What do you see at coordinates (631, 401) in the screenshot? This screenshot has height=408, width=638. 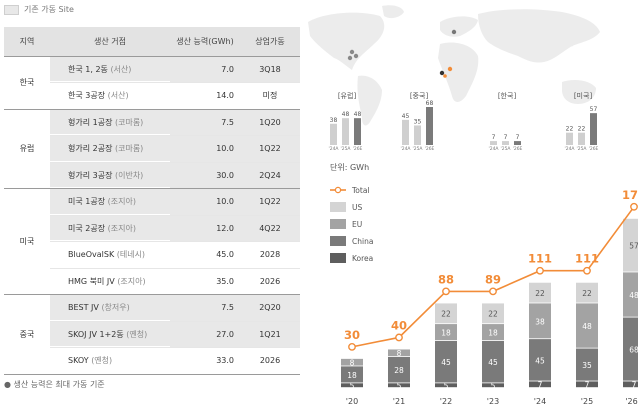 I see `x-tick-label: '26E` at bounding box center [631, 401].